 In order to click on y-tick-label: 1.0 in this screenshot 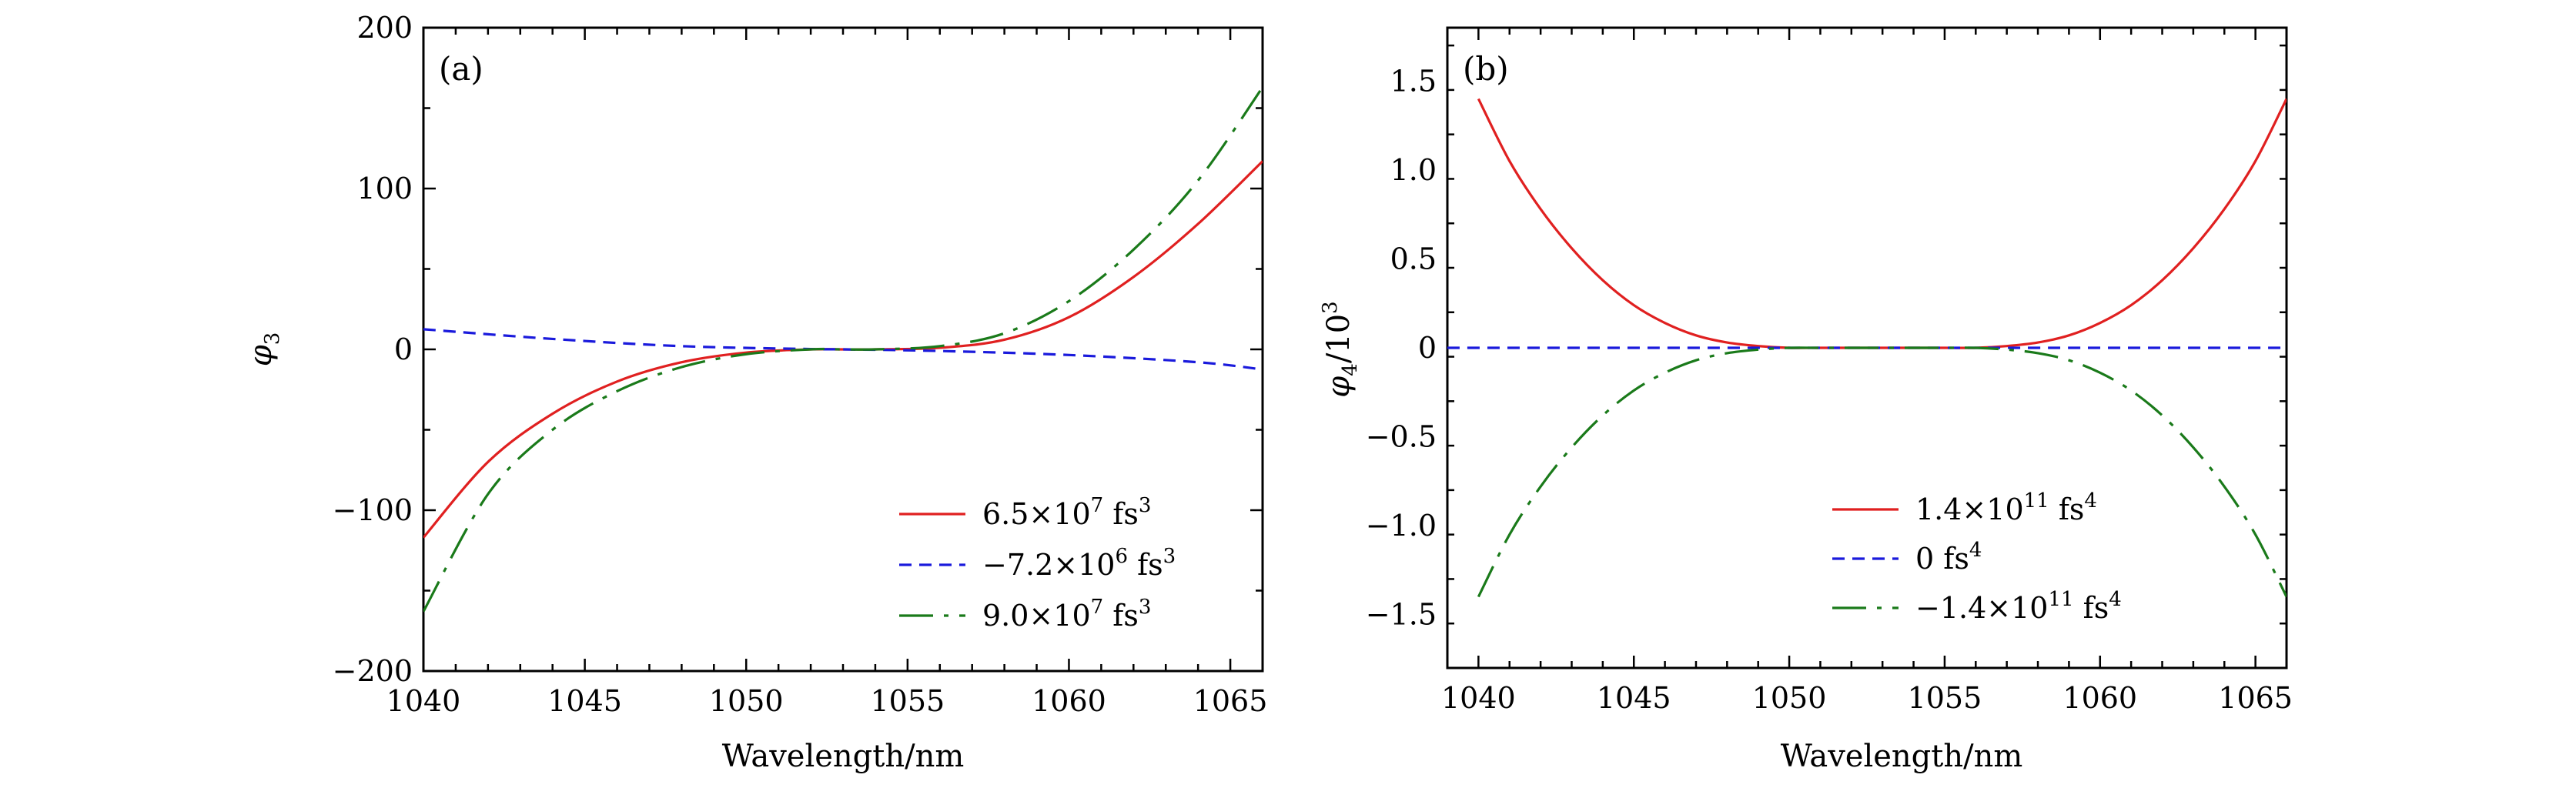, I will do `click(1414, 170)`.